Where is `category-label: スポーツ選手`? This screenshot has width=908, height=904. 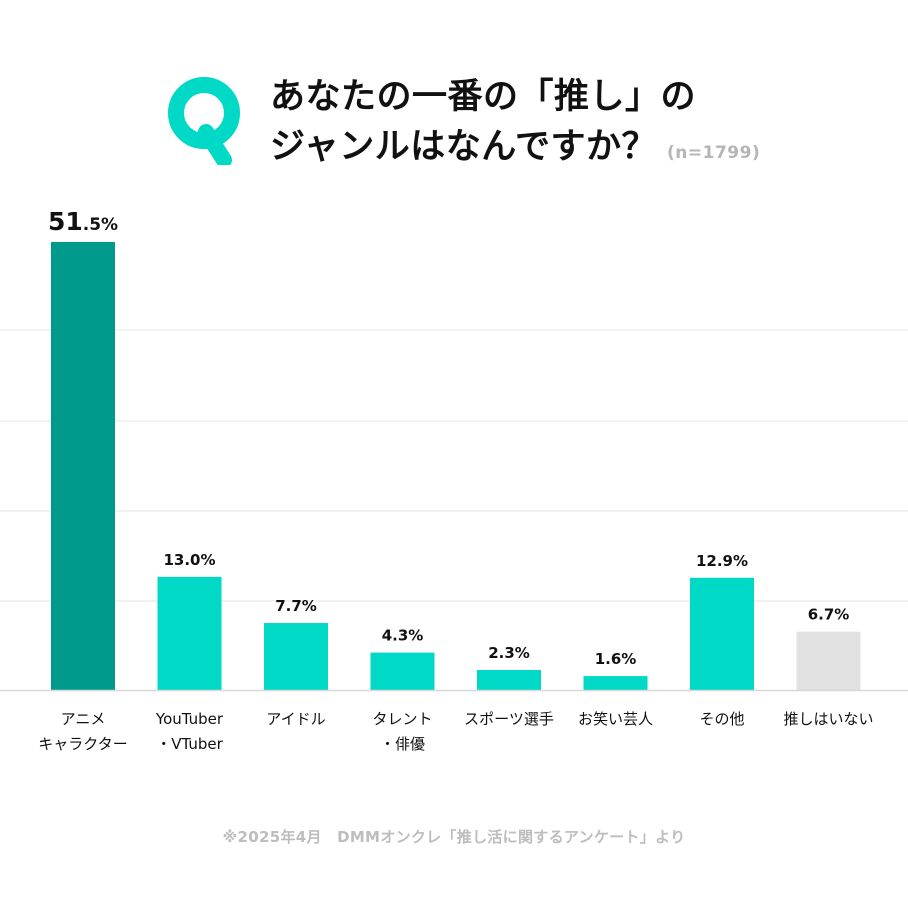
category-label: スポーツ選手 is located at coordinates (509, 719).